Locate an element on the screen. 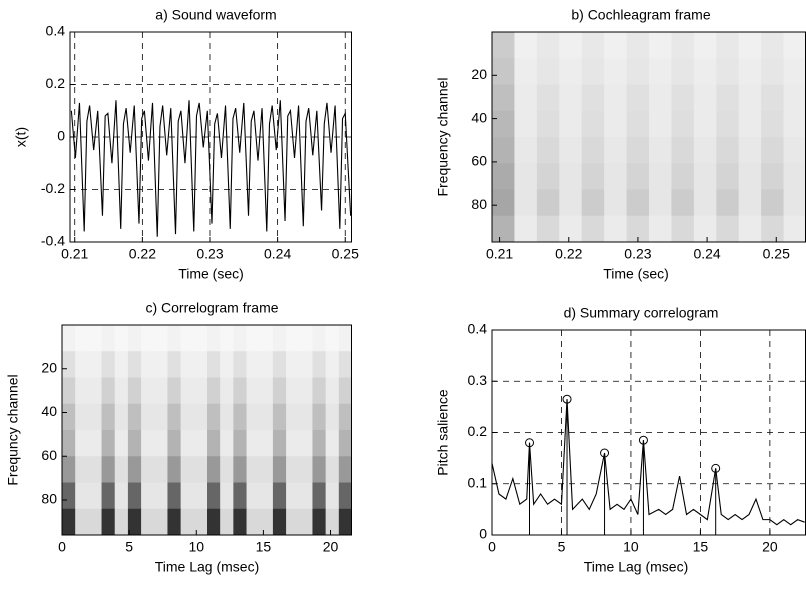 The image size is (806, 590). x-tick-label: 0.23 is located at coordinates (637, 254).